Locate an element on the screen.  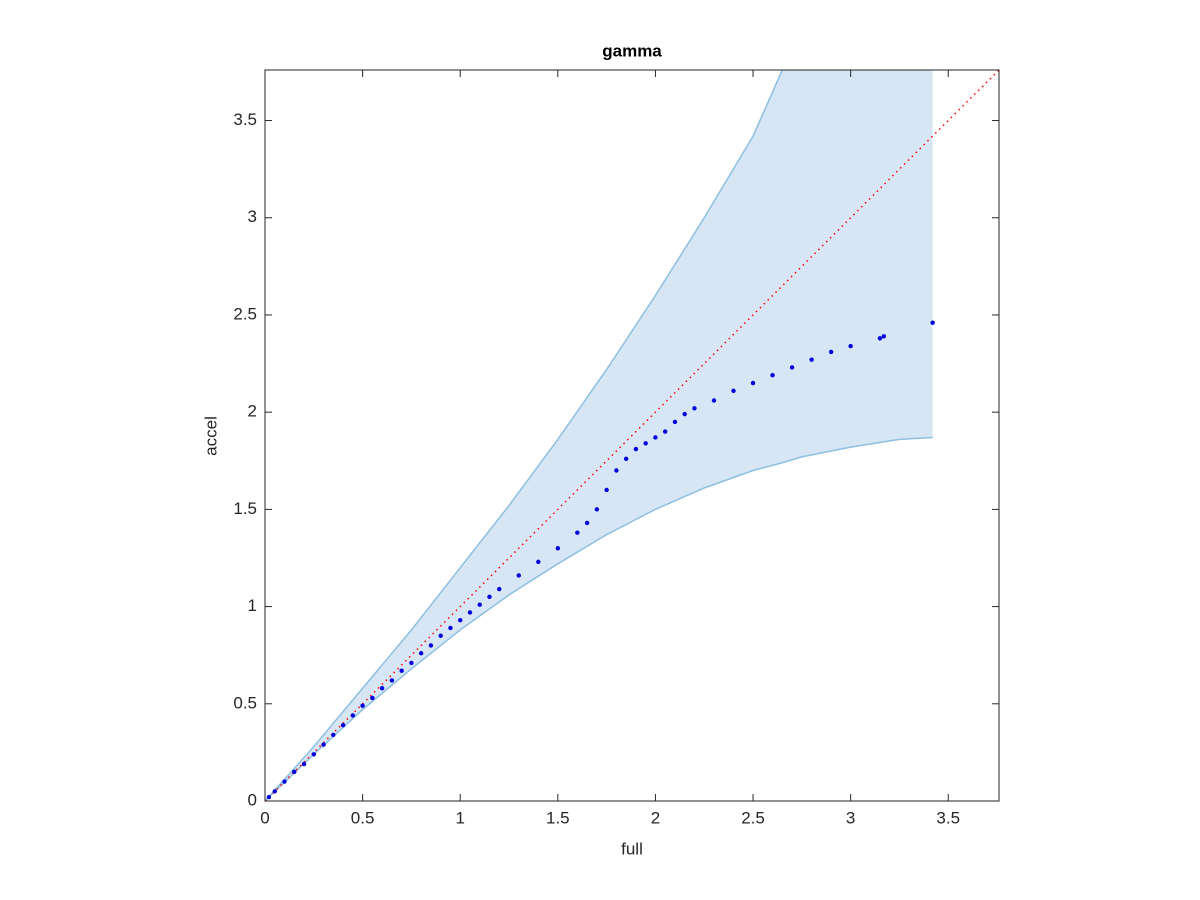
x-tick-label: 1 is located at coordinates (459, 817).